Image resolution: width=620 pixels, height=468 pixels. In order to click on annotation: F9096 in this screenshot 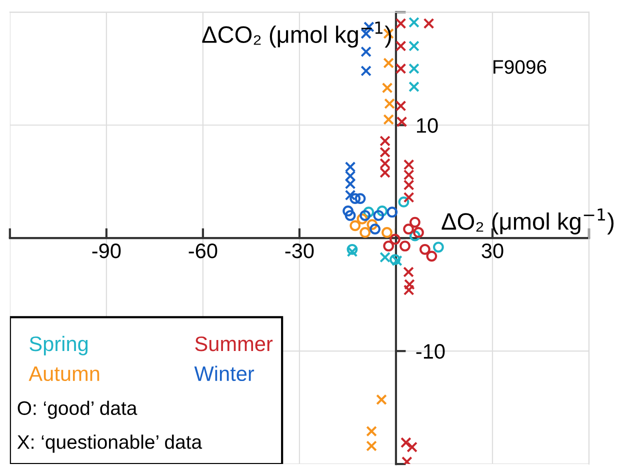, I will do `click(520, 67)`.